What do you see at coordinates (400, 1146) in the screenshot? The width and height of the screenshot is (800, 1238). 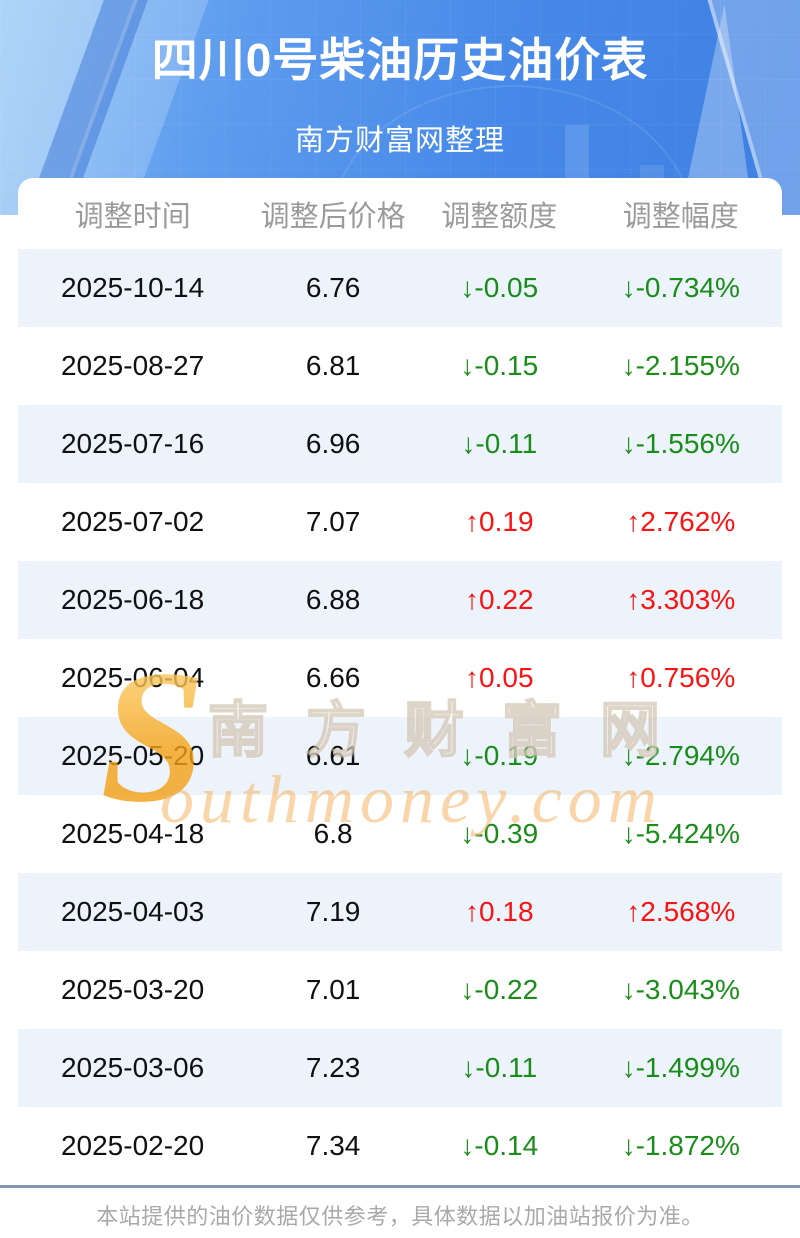 I see `table-row: 2025-02-20 7.34 ↓-0.14 ↓-1.872%` at bounding box center [400, 1146].